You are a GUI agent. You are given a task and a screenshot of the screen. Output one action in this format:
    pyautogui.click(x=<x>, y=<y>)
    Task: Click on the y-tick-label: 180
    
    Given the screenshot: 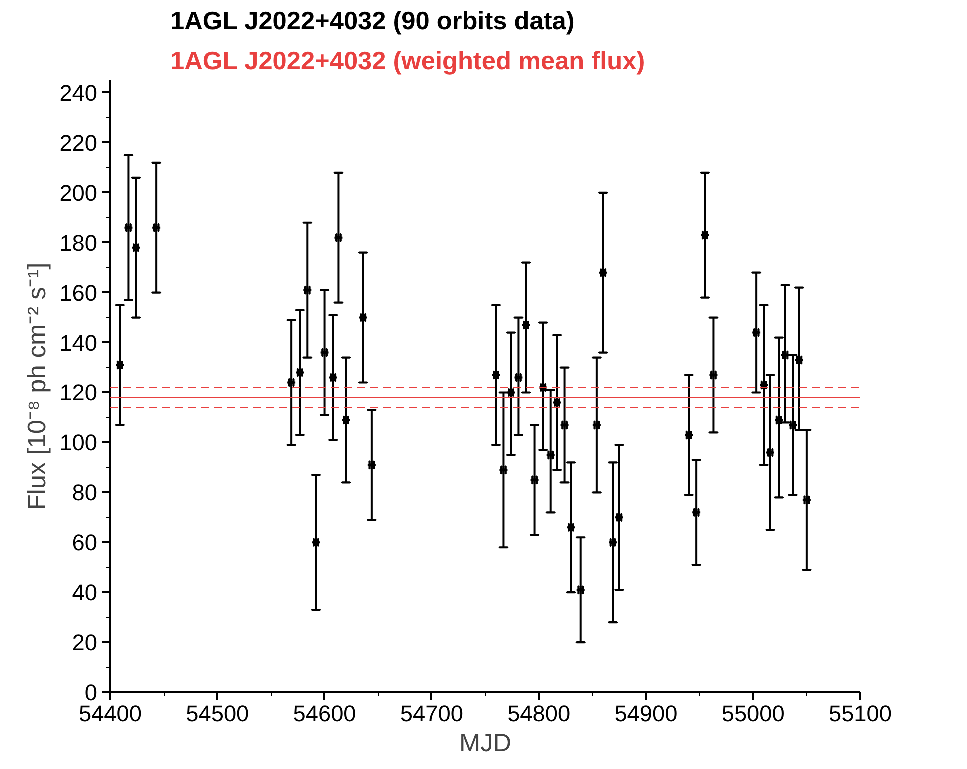 What is the action you would take?
    pyautogui.click(x=79, y=243)
    